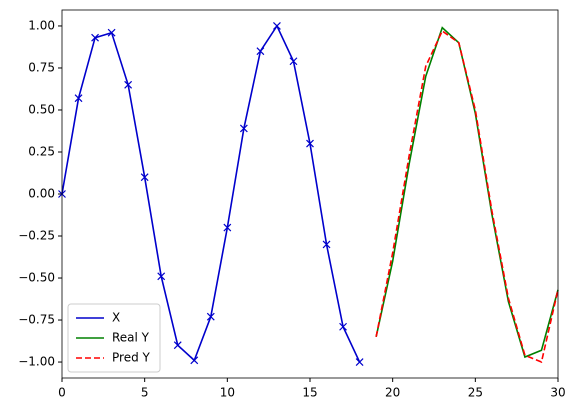 This screenshot has height=417, width=577. I want to click on x-tick-label: 10, so click(227, 393).